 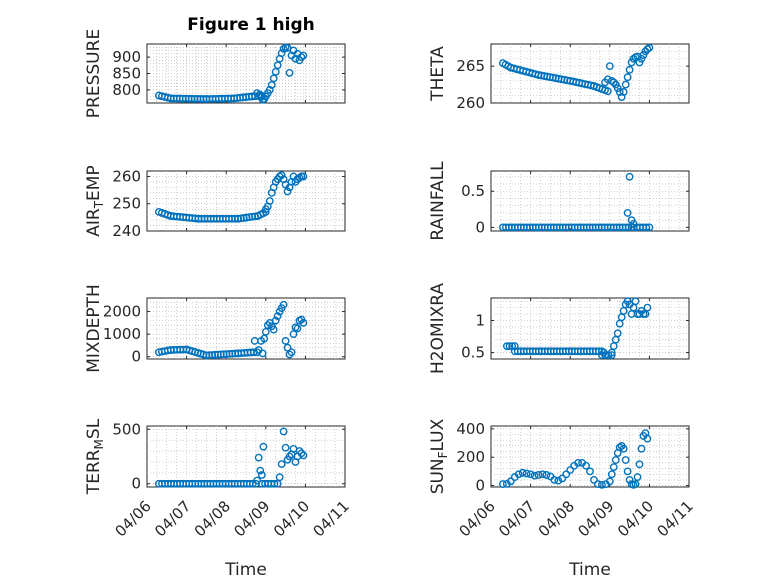 What do you see at coordinates (99, 444) in the screenshot?
I see `y-axis-label-subscript: M` at bounding box center [99, 444].